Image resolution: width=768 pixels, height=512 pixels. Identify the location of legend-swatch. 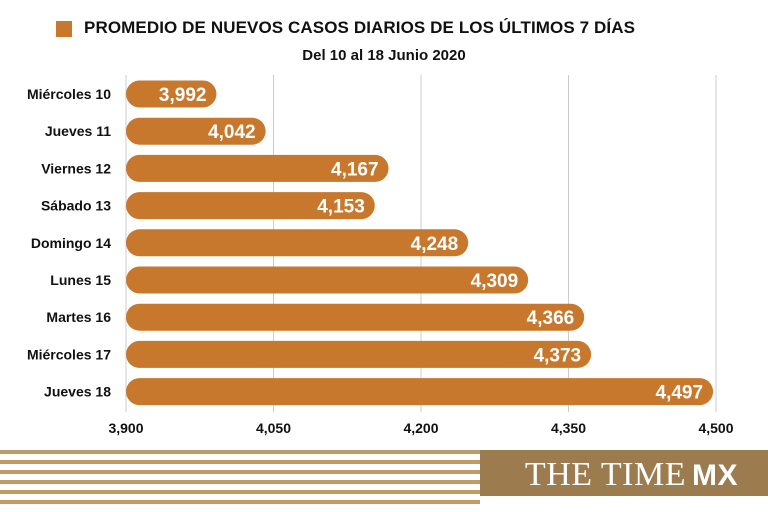
(64, 29).